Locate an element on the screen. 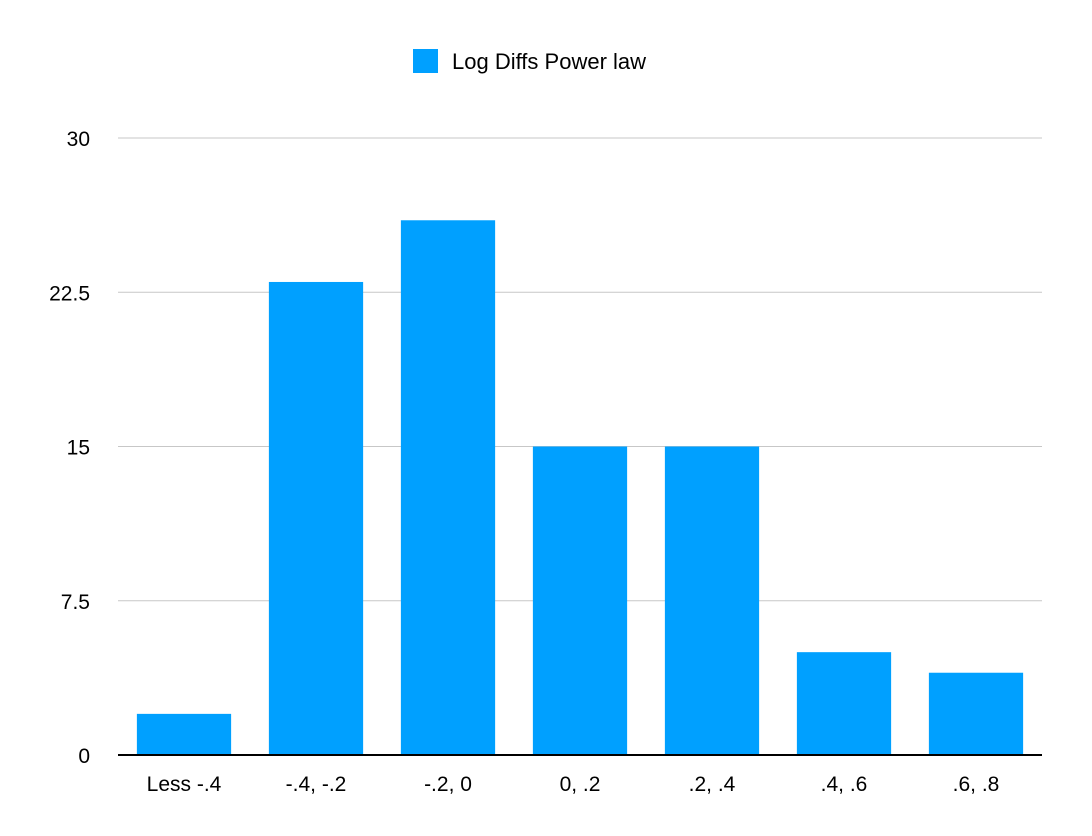 The height and width of the screenshot is (836, 1092). x-tick-label: .2, .4 is located at coordinates (712, 784).